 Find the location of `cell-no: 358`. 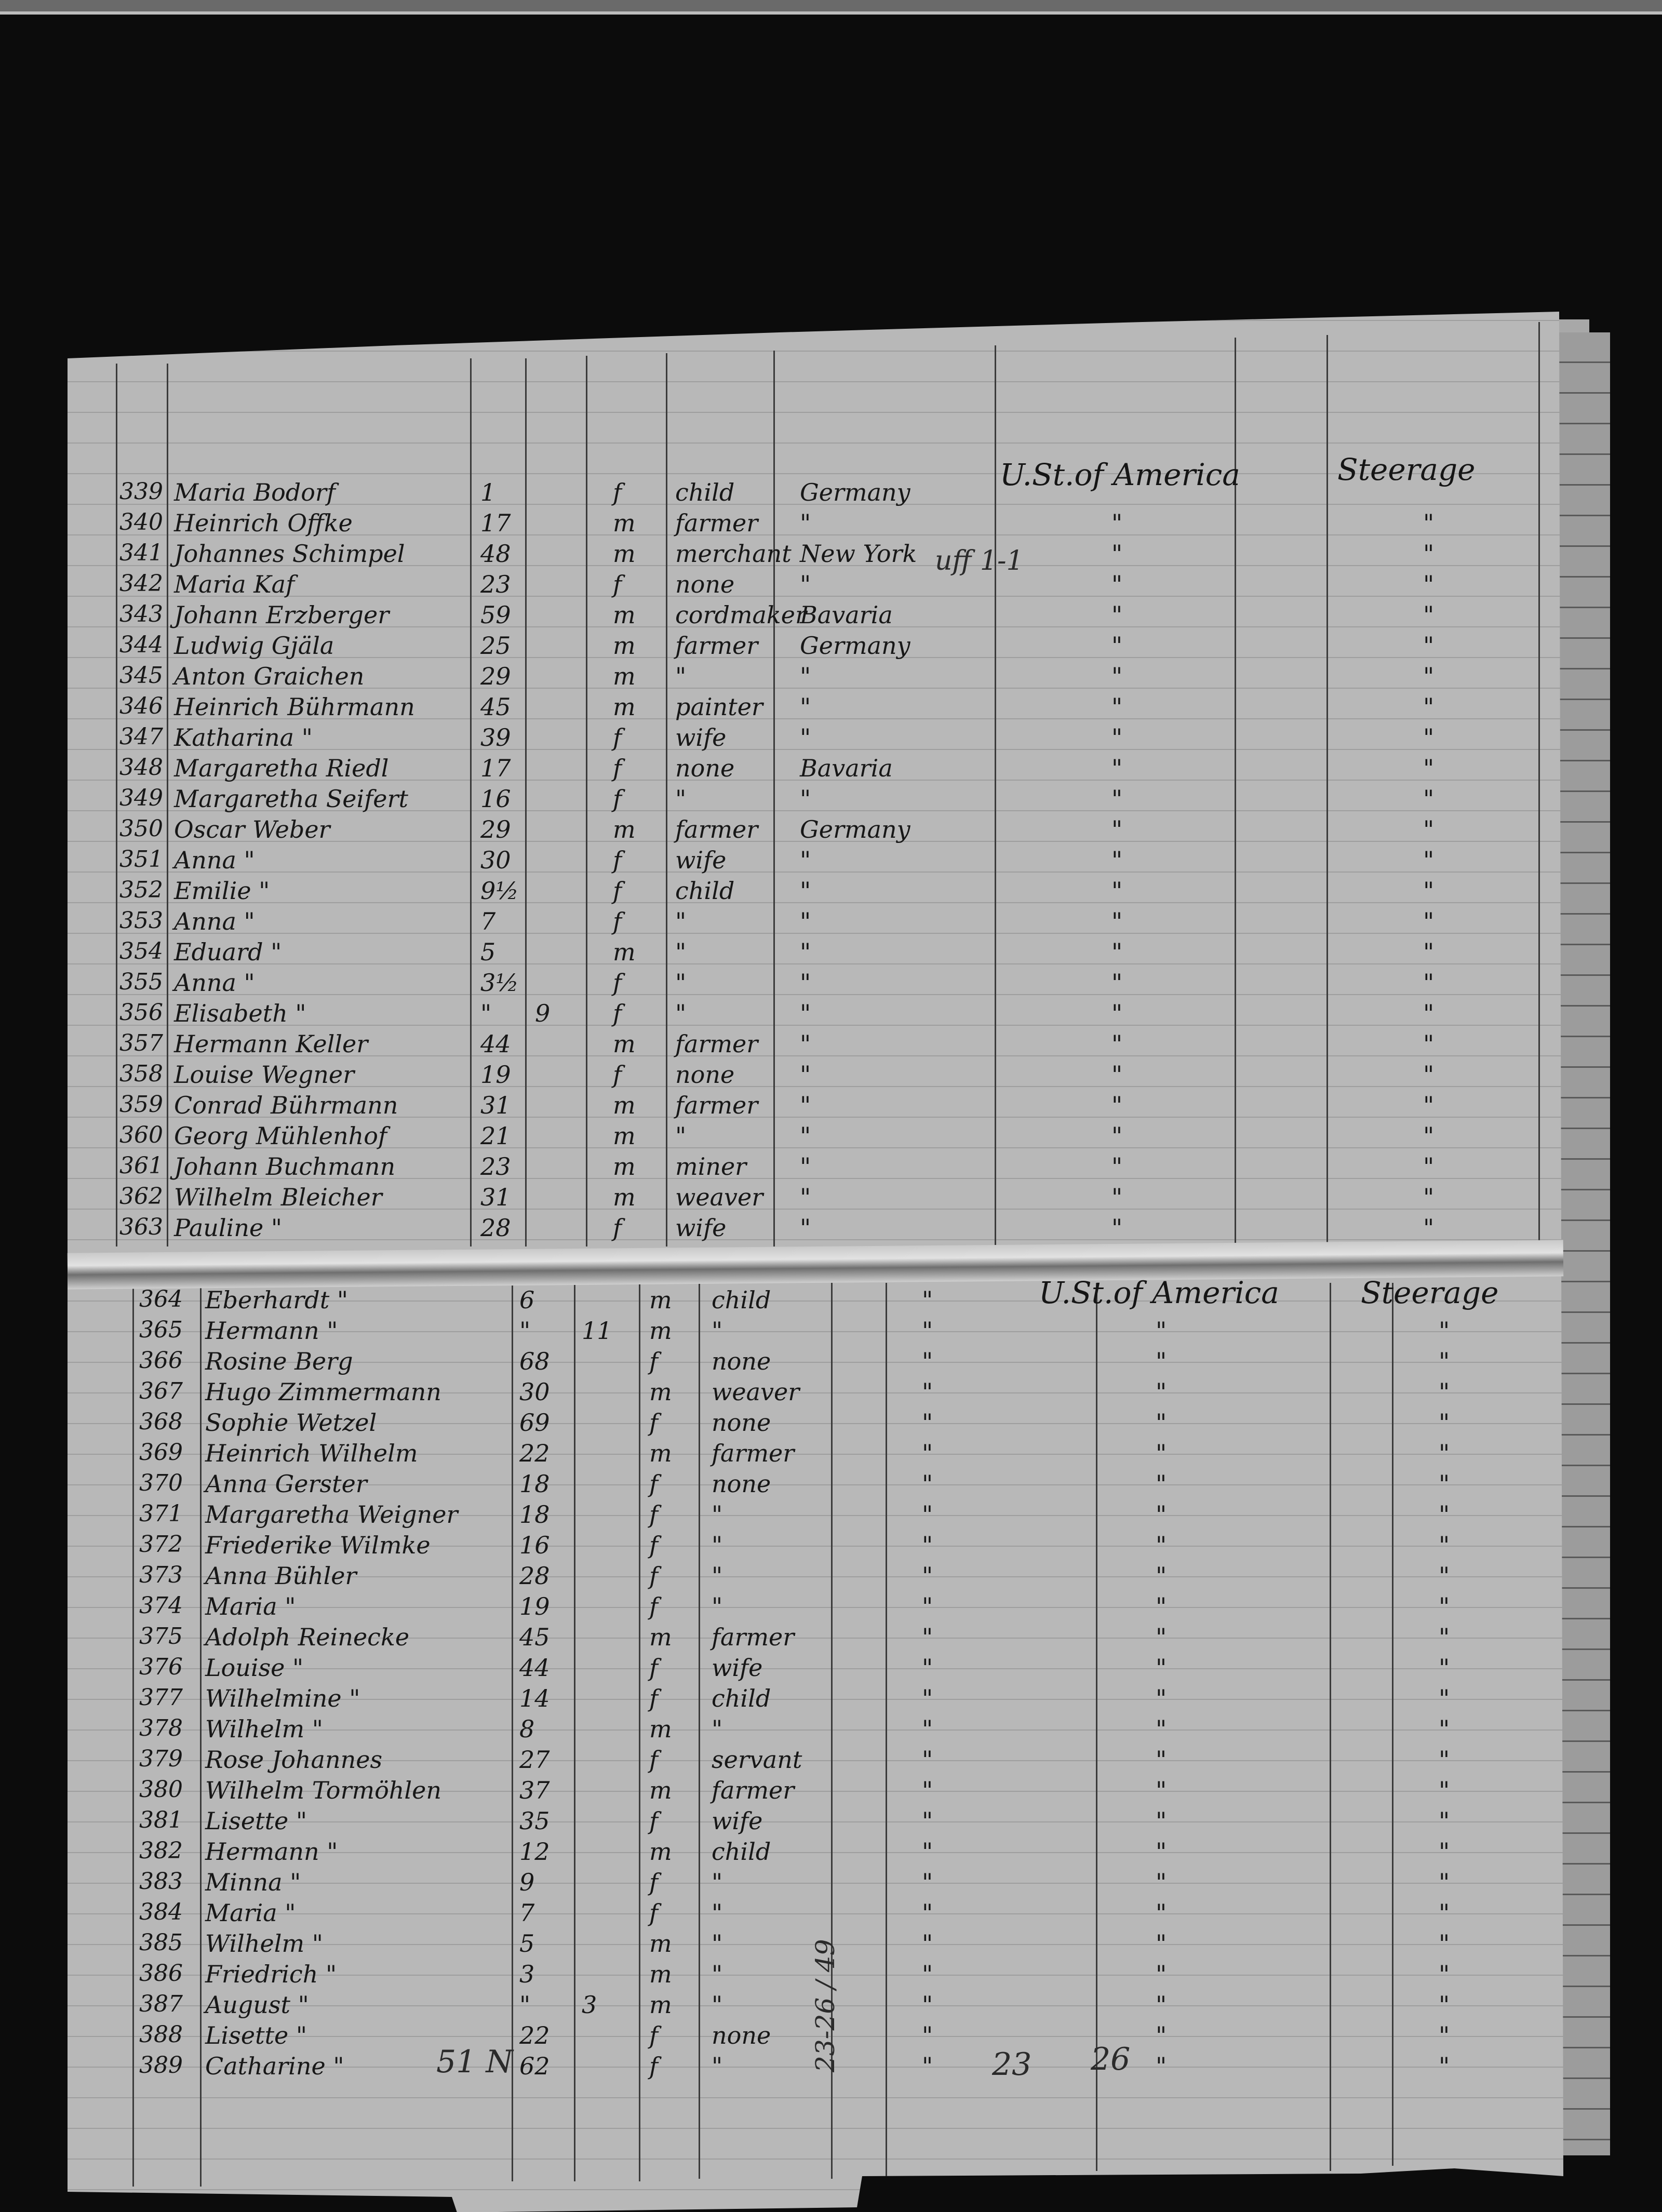

cell-no: 358 is located at coordinates (141, 1074).